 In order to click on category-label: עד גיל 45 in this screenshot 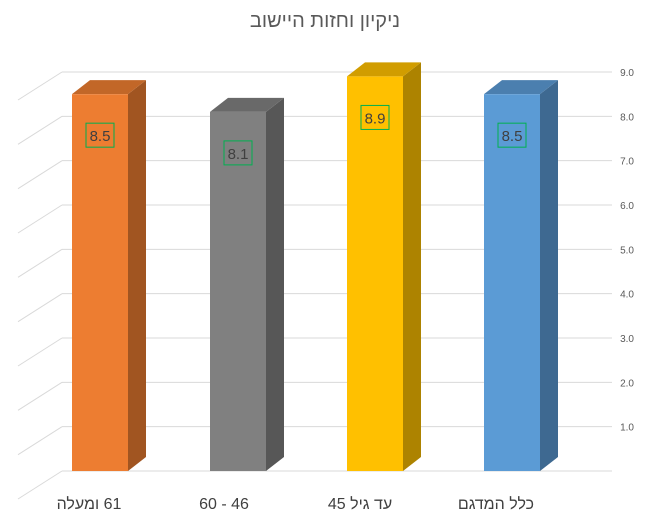, I will do `click(360, 504)`.